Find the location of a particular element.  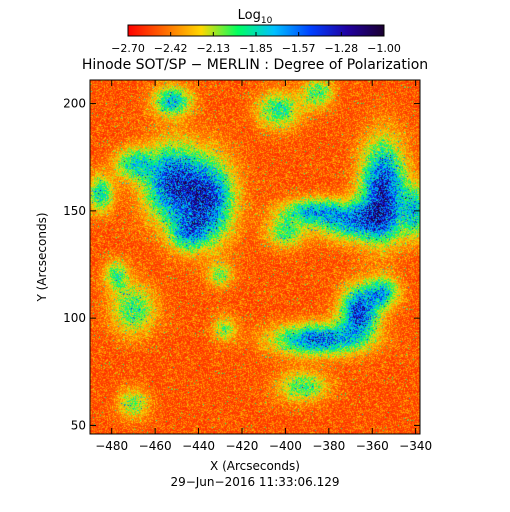

x-tick-label: −340 is located at coordinates (415, 446).